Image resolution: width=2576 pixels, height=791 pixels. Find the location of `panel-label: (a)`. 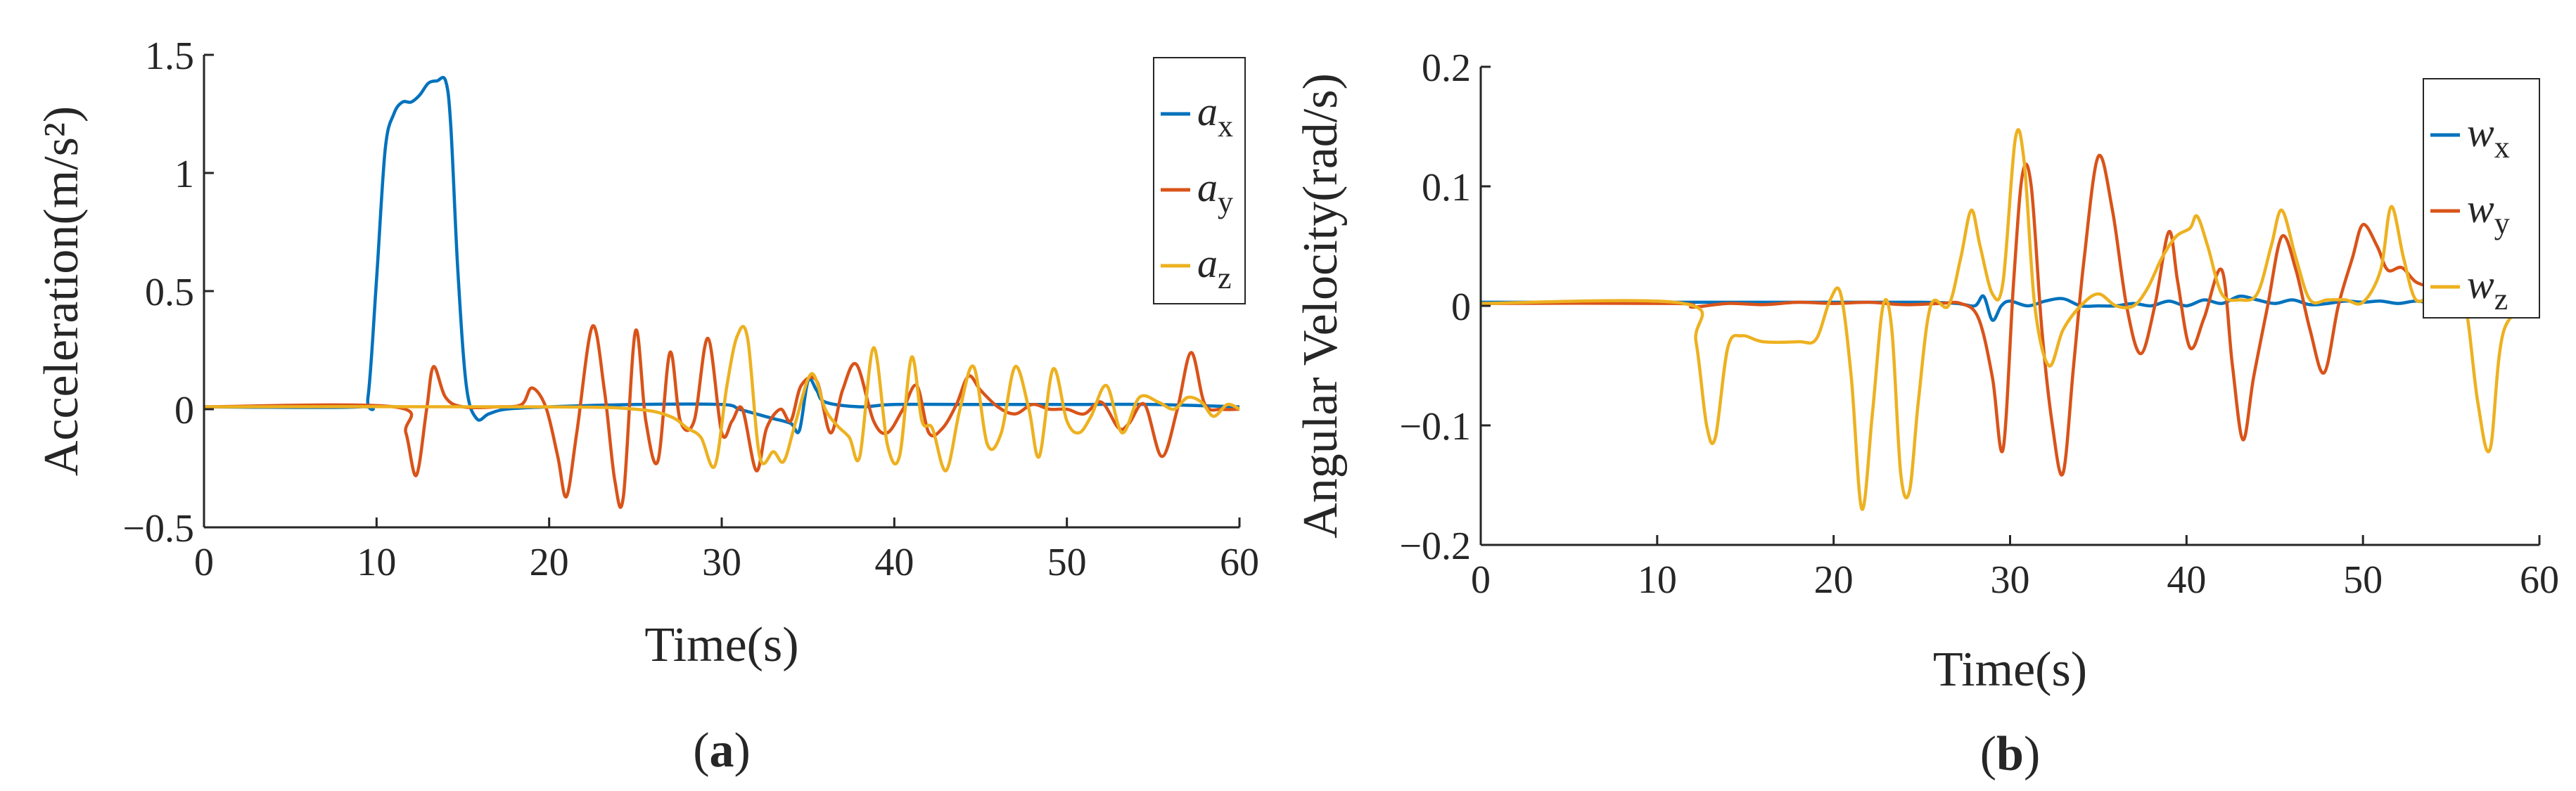

panel-label: (a) is located at coordinates (722, 751).